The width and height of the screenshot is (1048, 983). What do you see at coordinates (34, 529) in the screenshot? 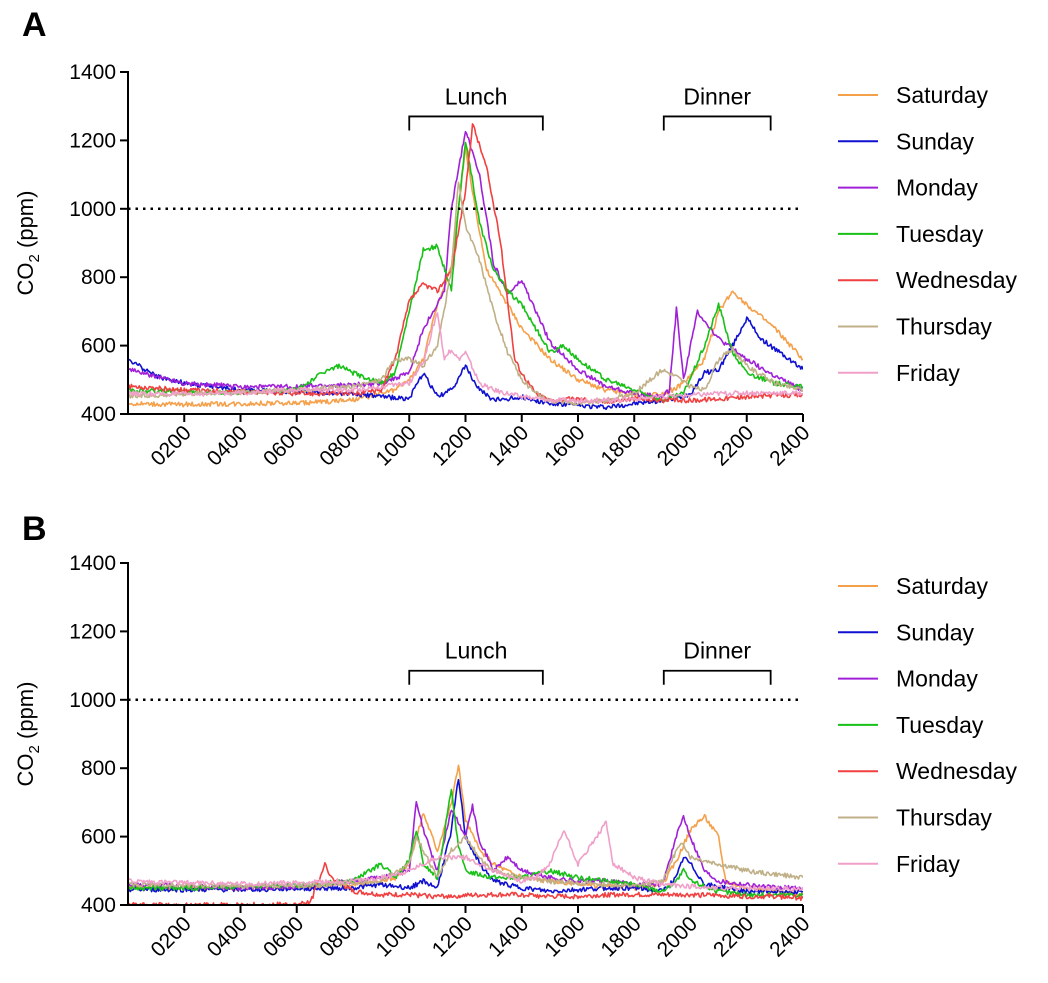
I see `panel-letter: B` at bounding box center [34, 529].